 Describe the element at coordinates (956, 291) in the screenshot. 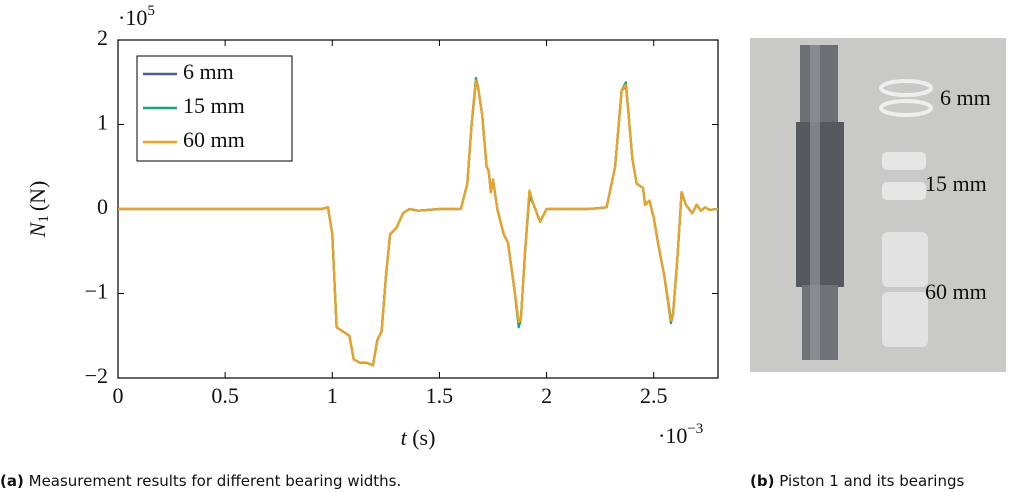

I see `photo-label: 60 mm` at that location.